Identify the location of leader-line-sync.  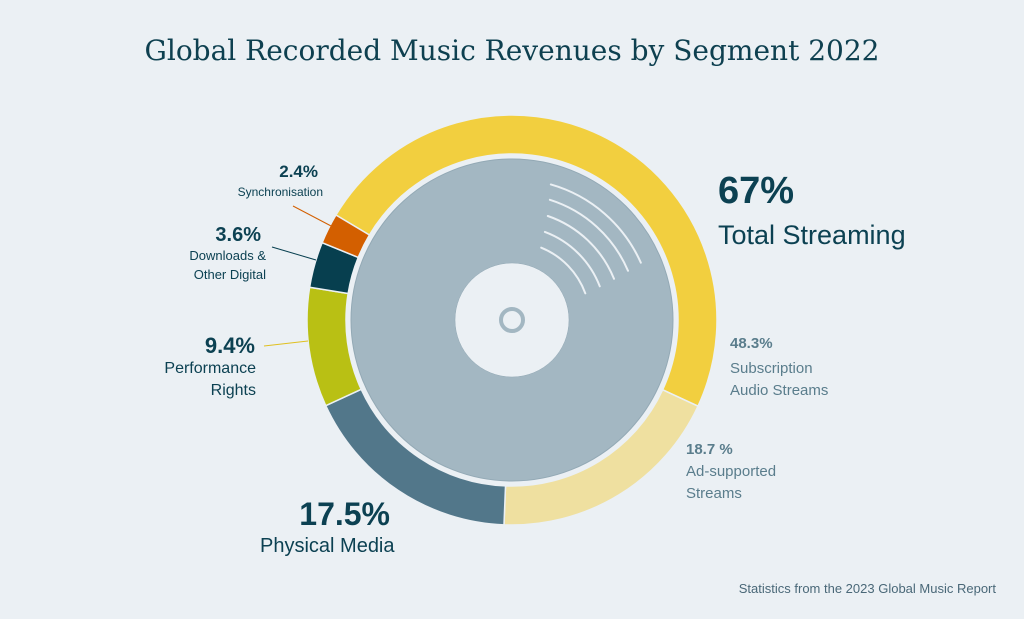
(313, 216).